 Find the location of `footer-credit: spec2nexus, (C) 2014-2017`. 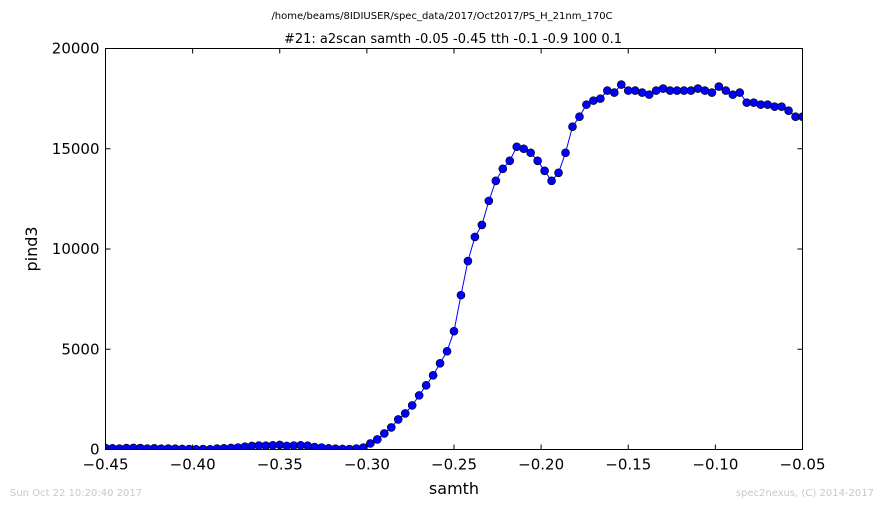

footer-credit: spec2nexus, (C) 2014-2017 is located at coordinates (804, 493).